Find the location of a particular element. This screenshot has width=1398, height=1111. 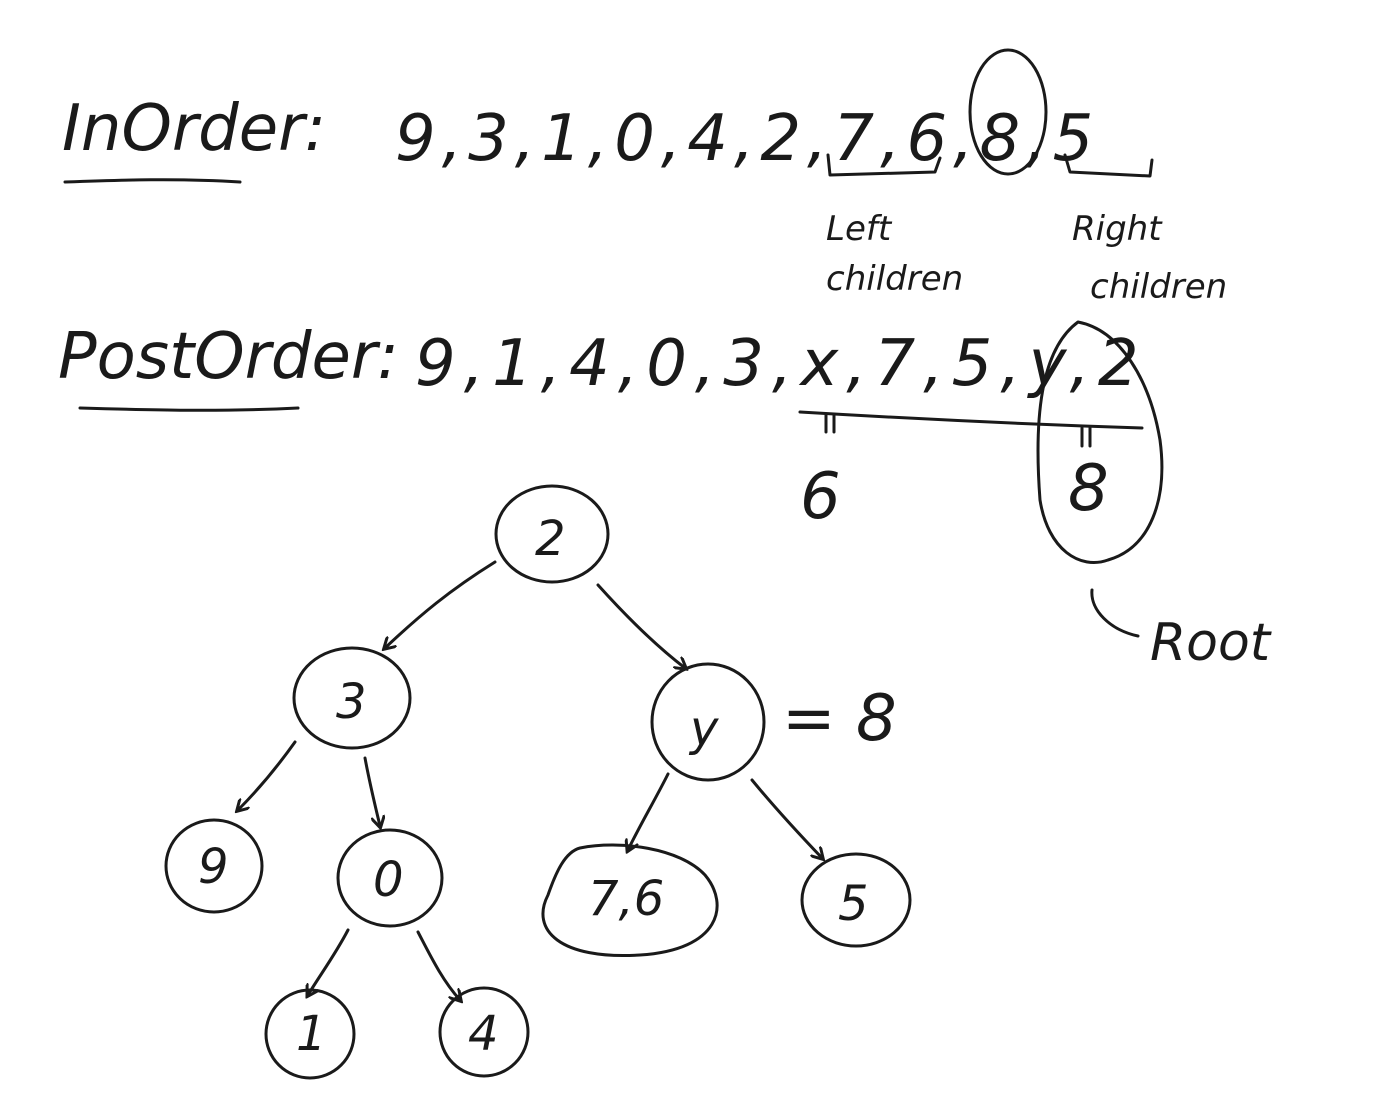

y-value: 8 is located at coordinates (1088, 489).